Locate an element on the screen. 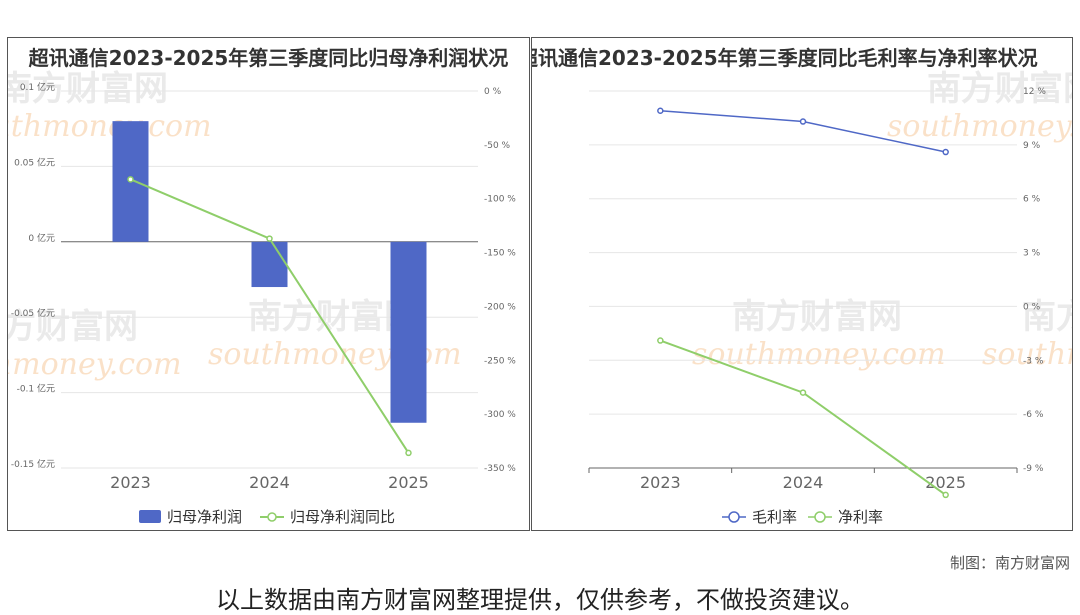  right-axis-tick-label: 12 % is located at coordinates (1034, 92).